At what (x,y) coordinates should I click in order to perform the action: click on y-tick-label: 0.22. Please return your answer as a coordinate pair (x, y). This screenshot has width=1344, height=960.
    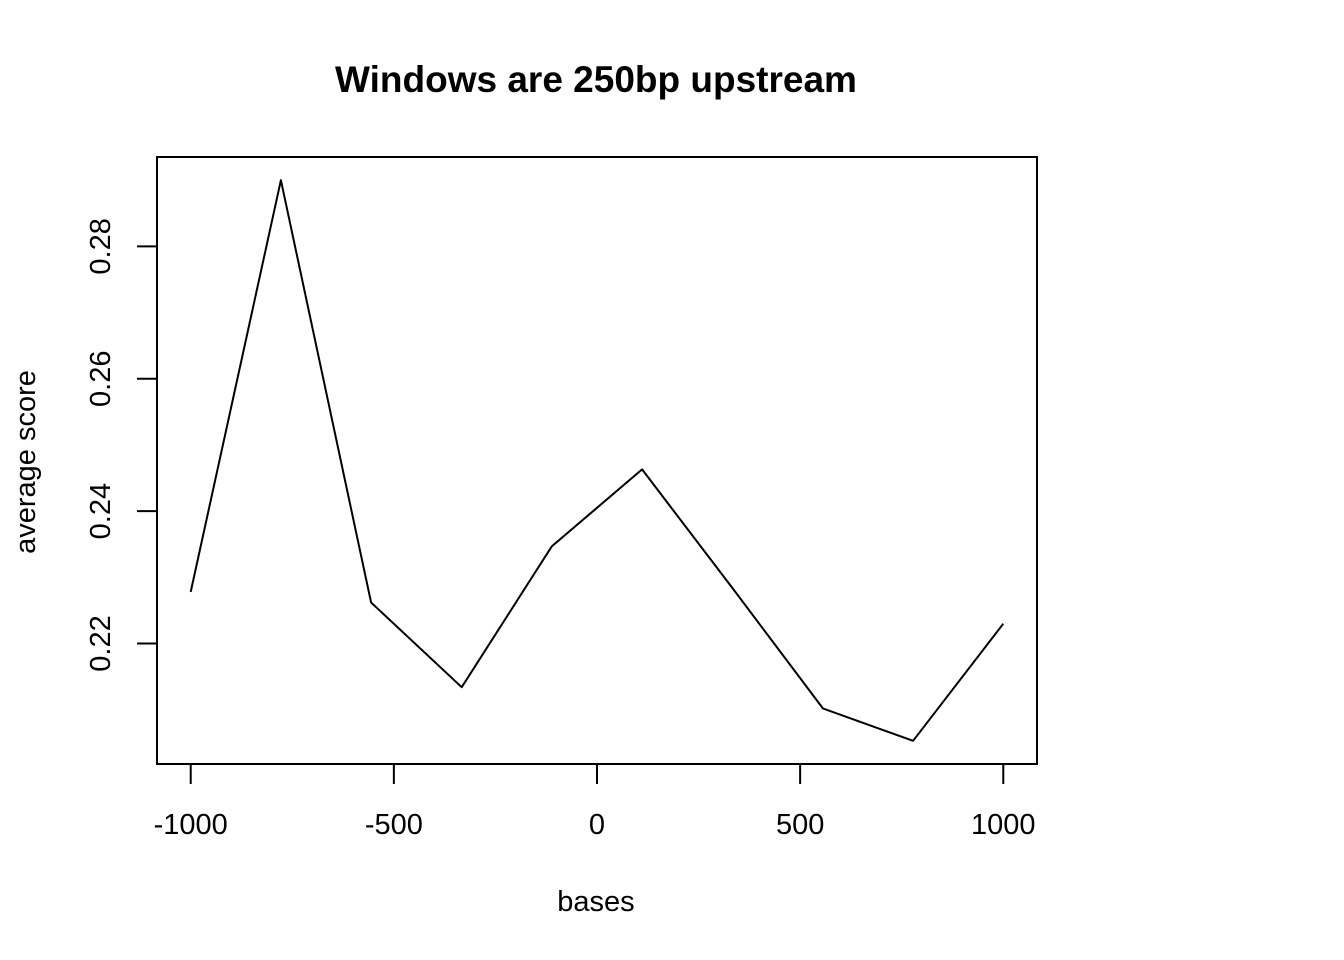
    Looking at the image, I should click on (101, 643).